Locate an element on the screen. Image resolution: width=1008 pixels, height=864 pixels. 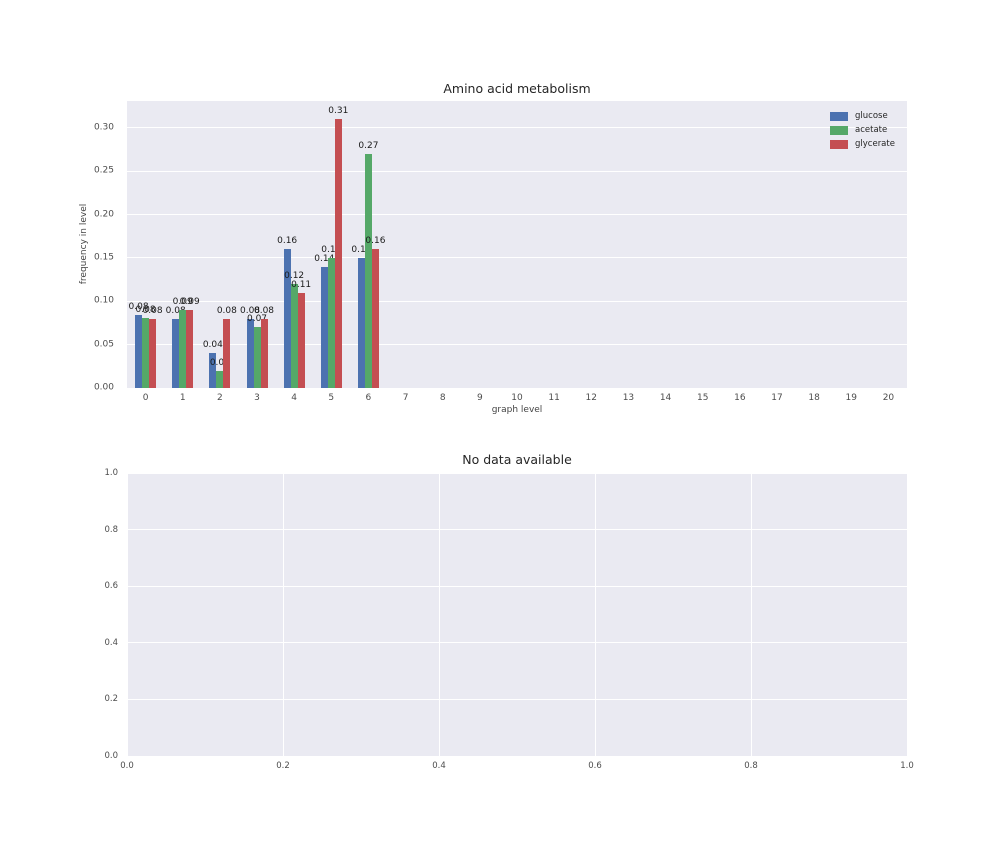
x-tick-label: 10 is located at coordinates (517, 398).